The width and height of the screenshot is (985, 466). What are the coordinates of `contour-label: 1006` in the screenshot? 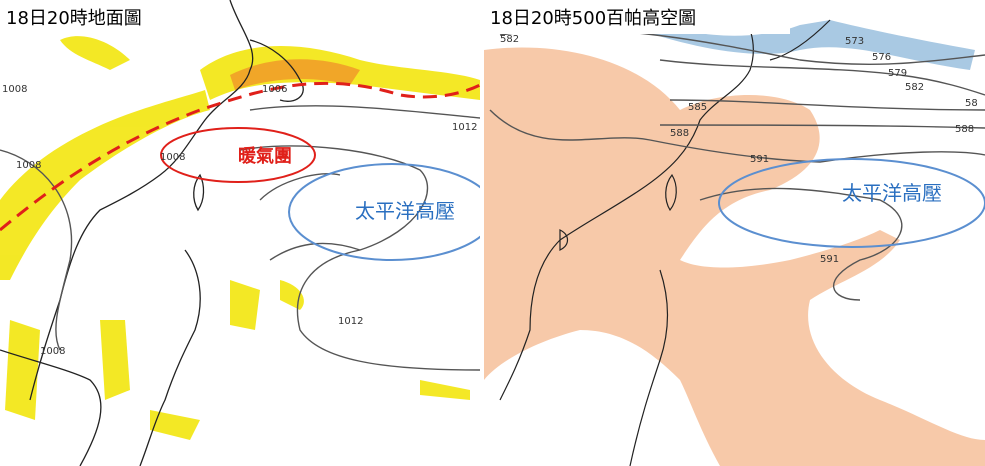 It's located at (274, 89).